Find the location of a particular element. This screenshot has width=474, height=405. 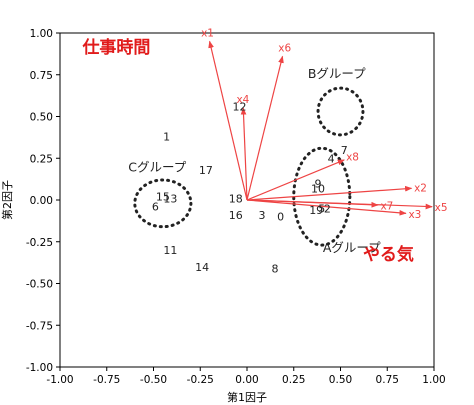

y-tick-label: -0.75 is located at coordinates (39, 326).